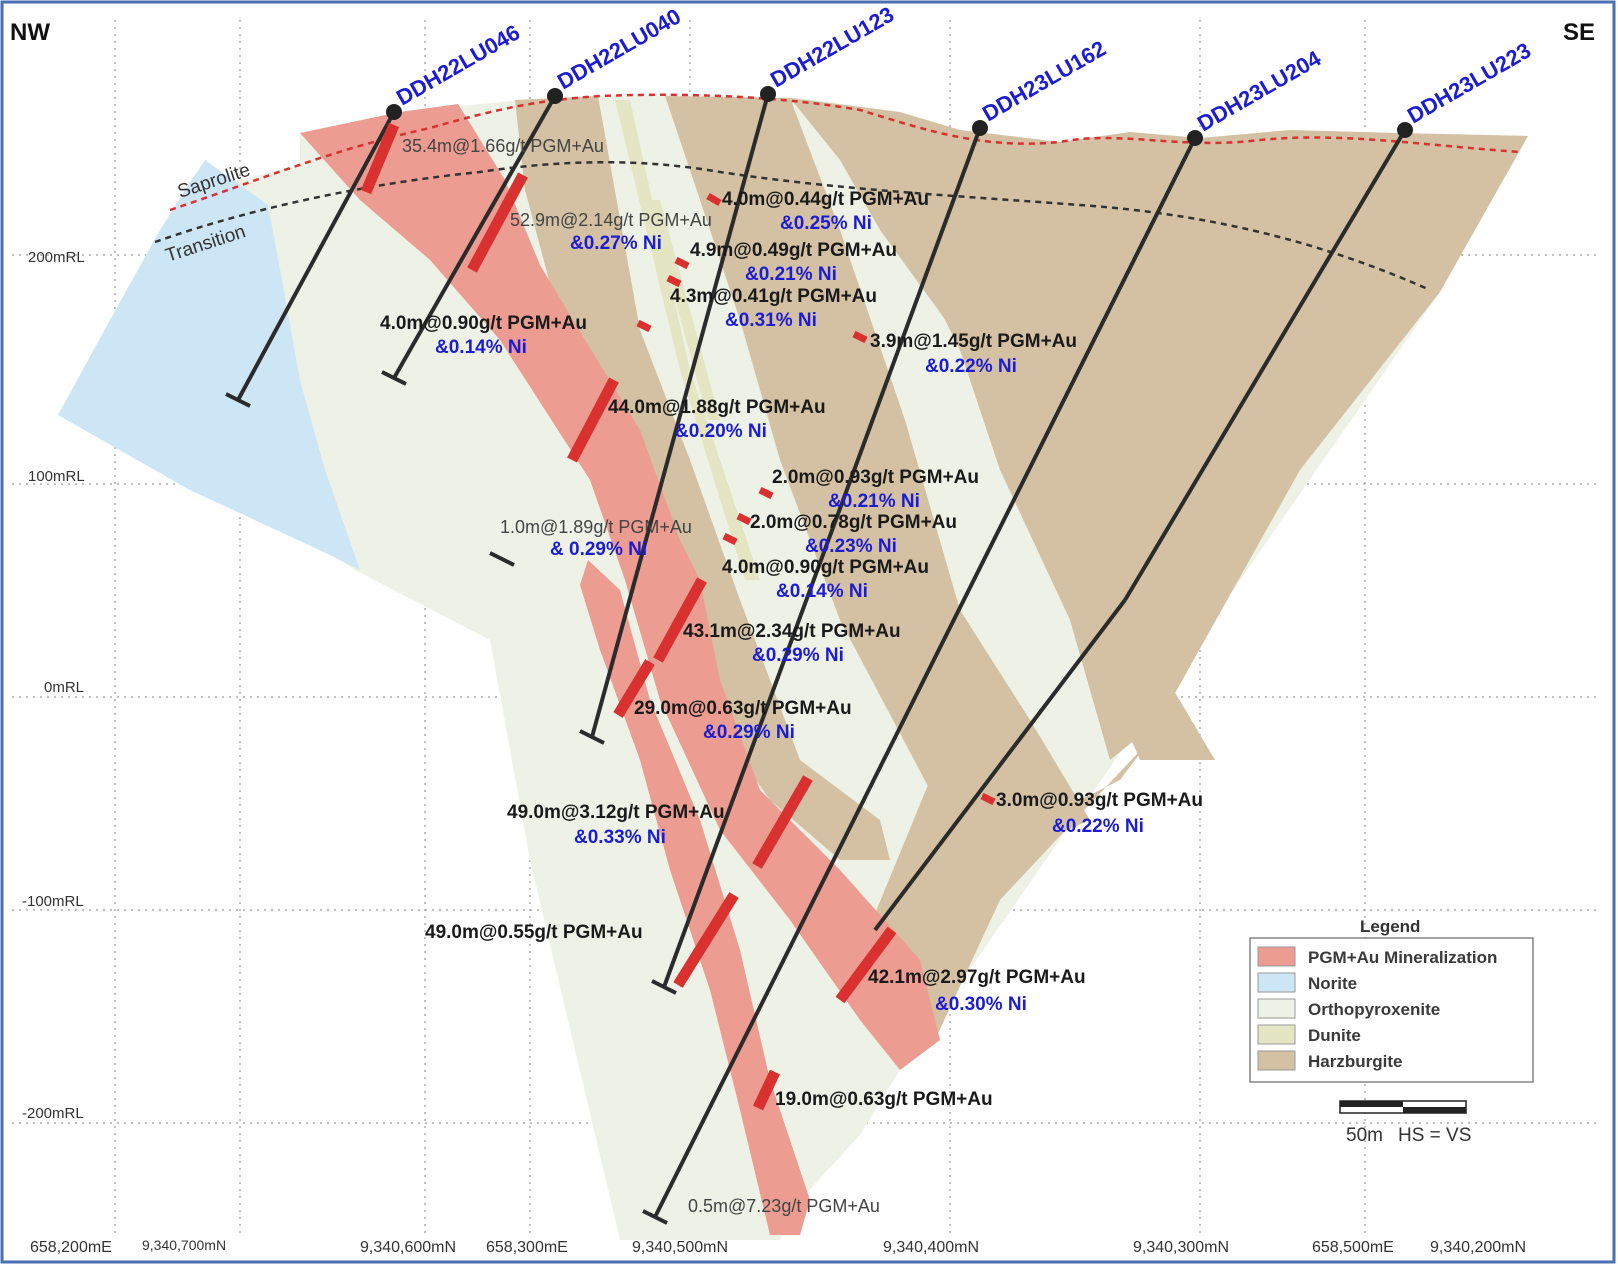  I want to click on scale-note: HS = VS, so click(1434, 1135).